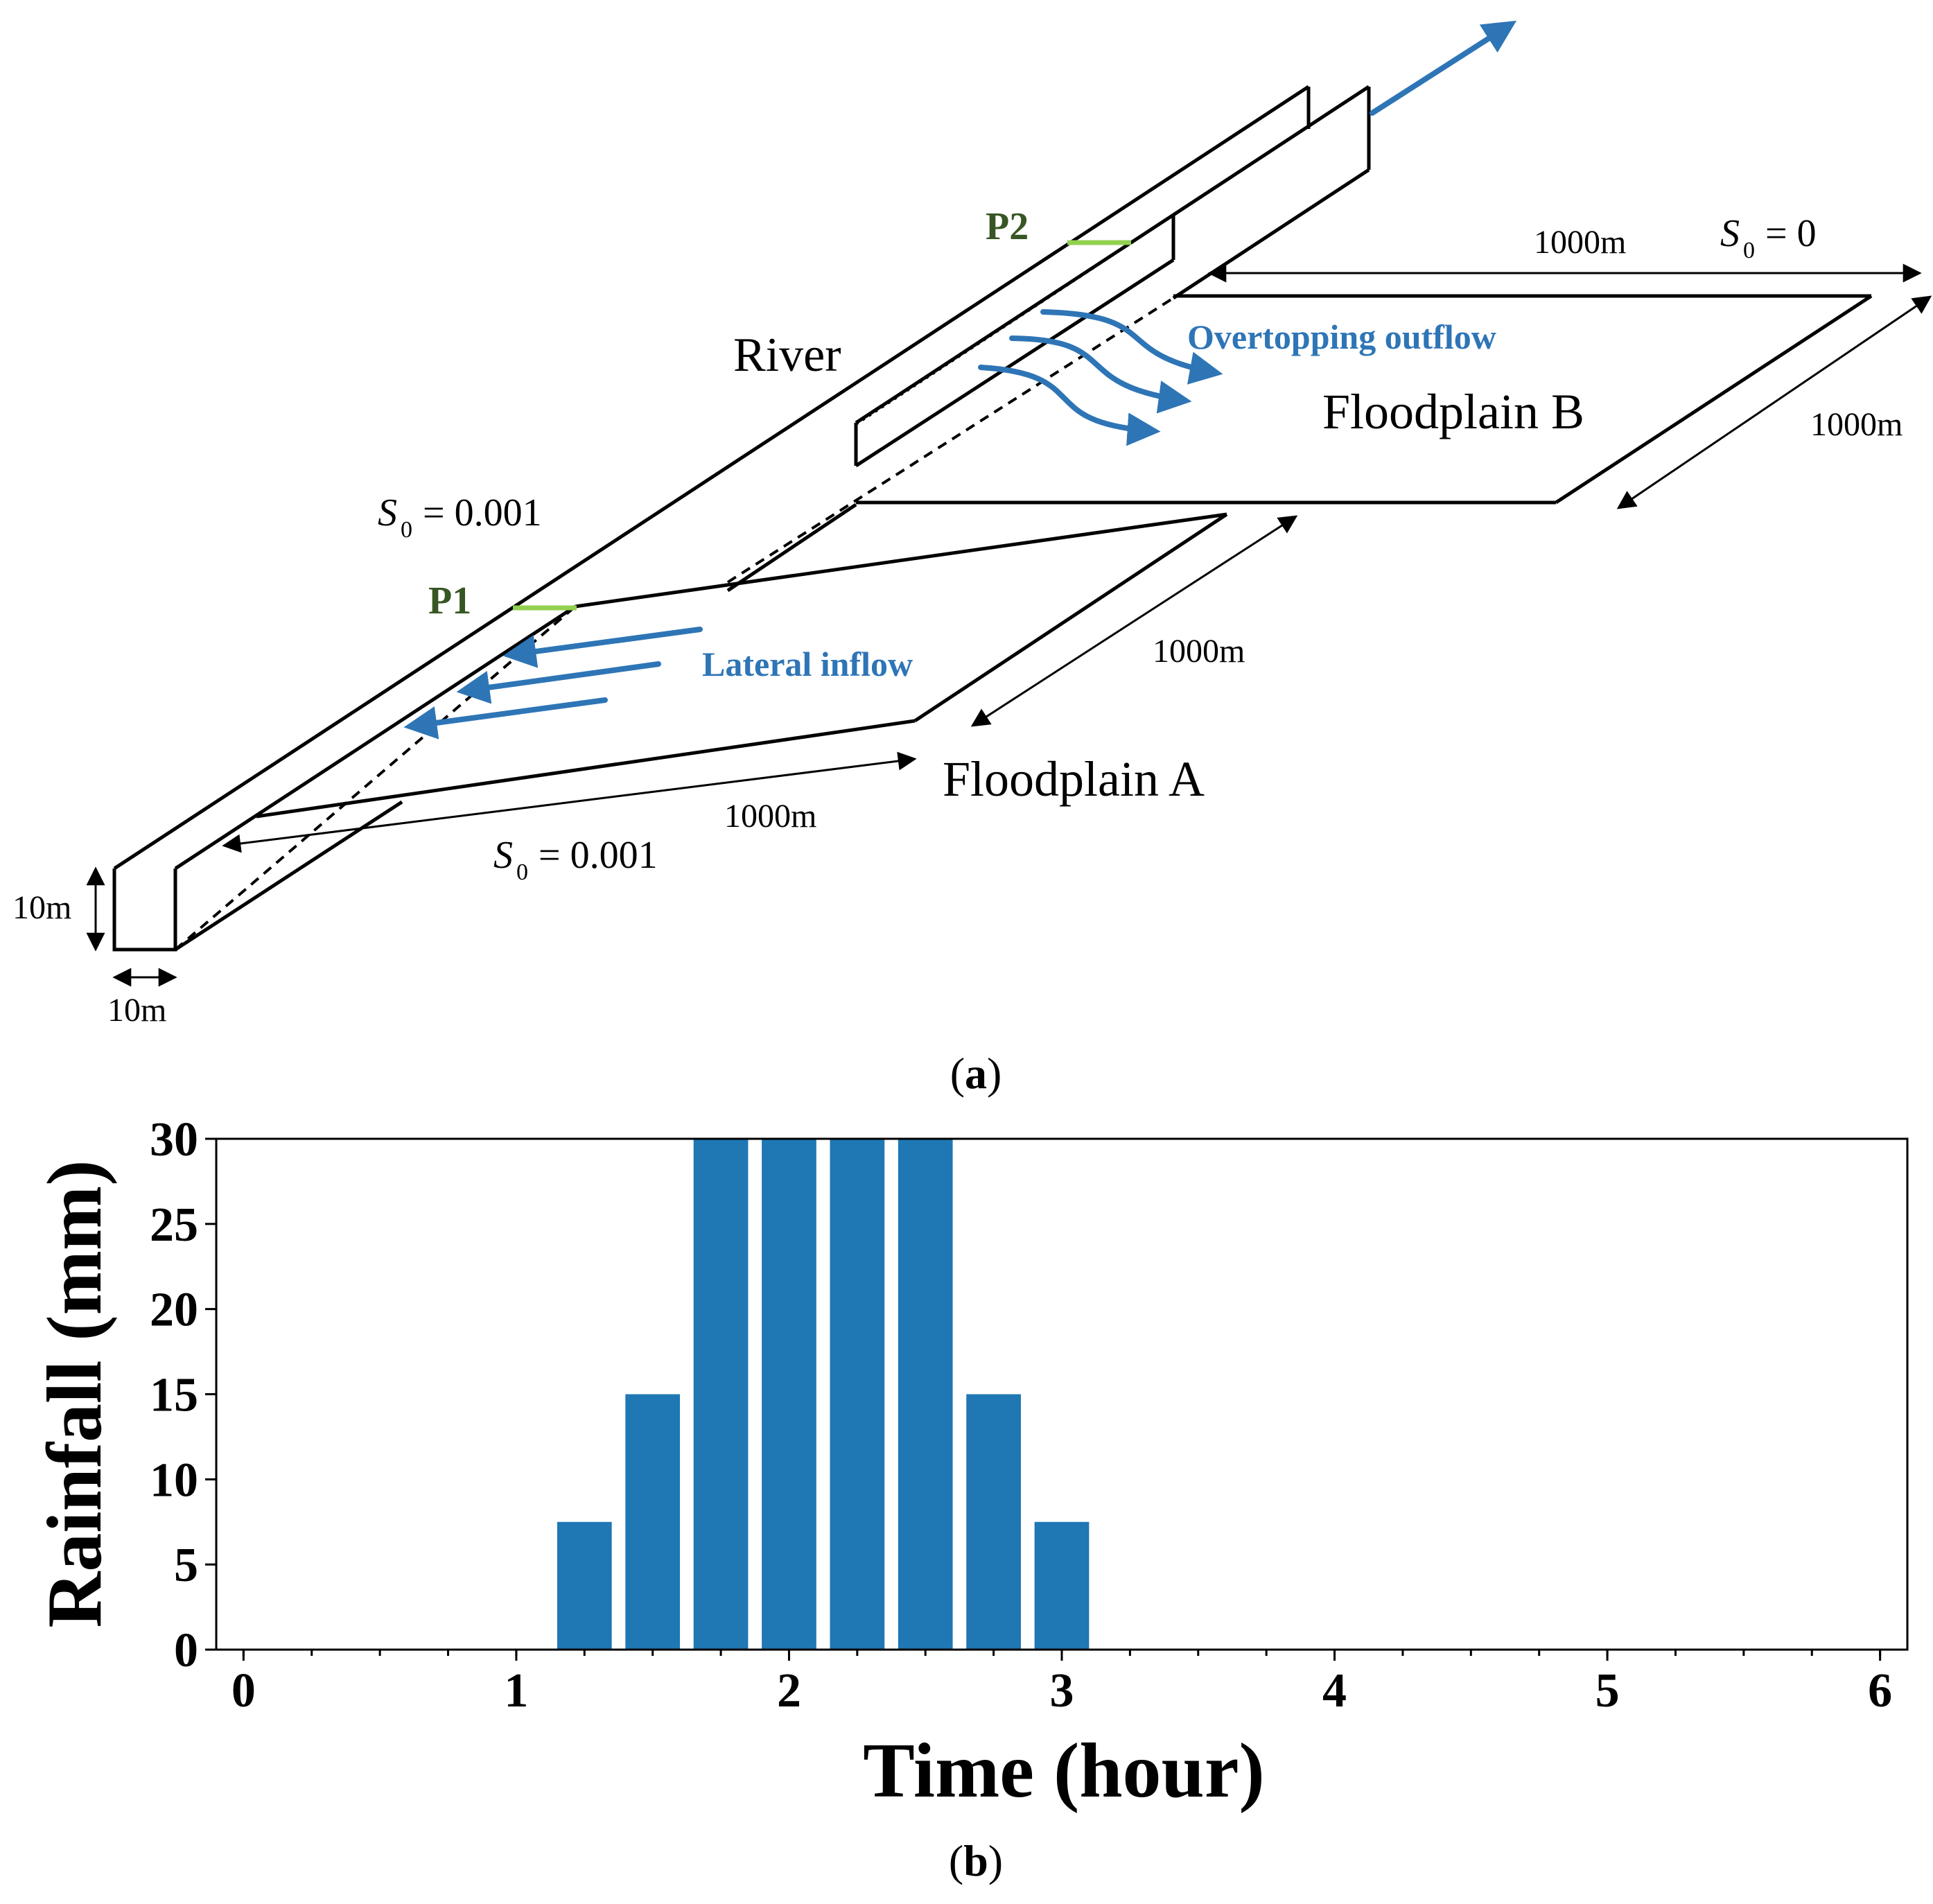 The height and width of the screenshot is (1904, 1933). I want to click on dim-a-right-label: 1000m, so click(1199, 651).